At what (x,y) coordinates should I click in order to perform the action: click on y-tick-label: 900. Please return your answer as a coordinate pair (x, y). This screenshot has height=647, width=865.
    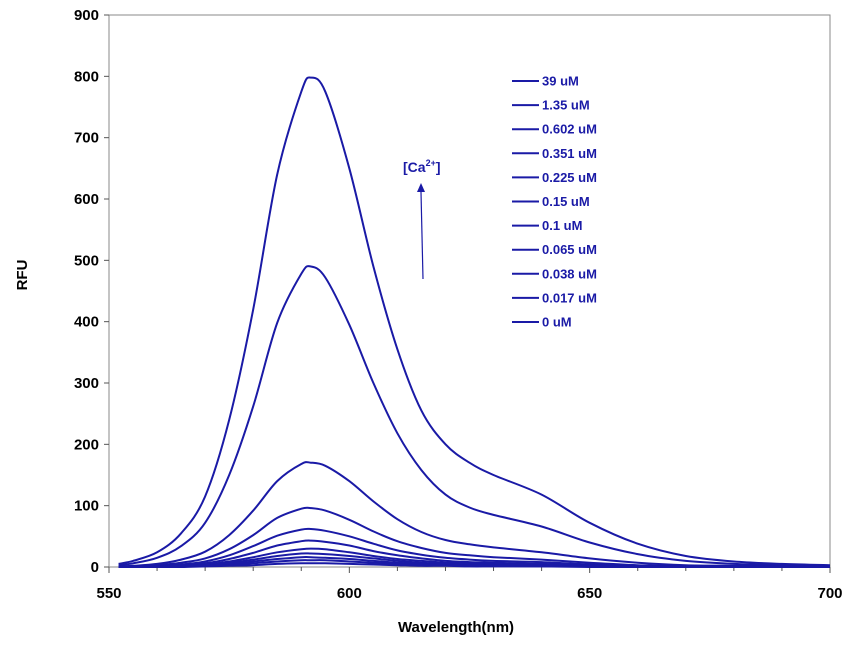
    Looking at the image, I should click on (86, 15).